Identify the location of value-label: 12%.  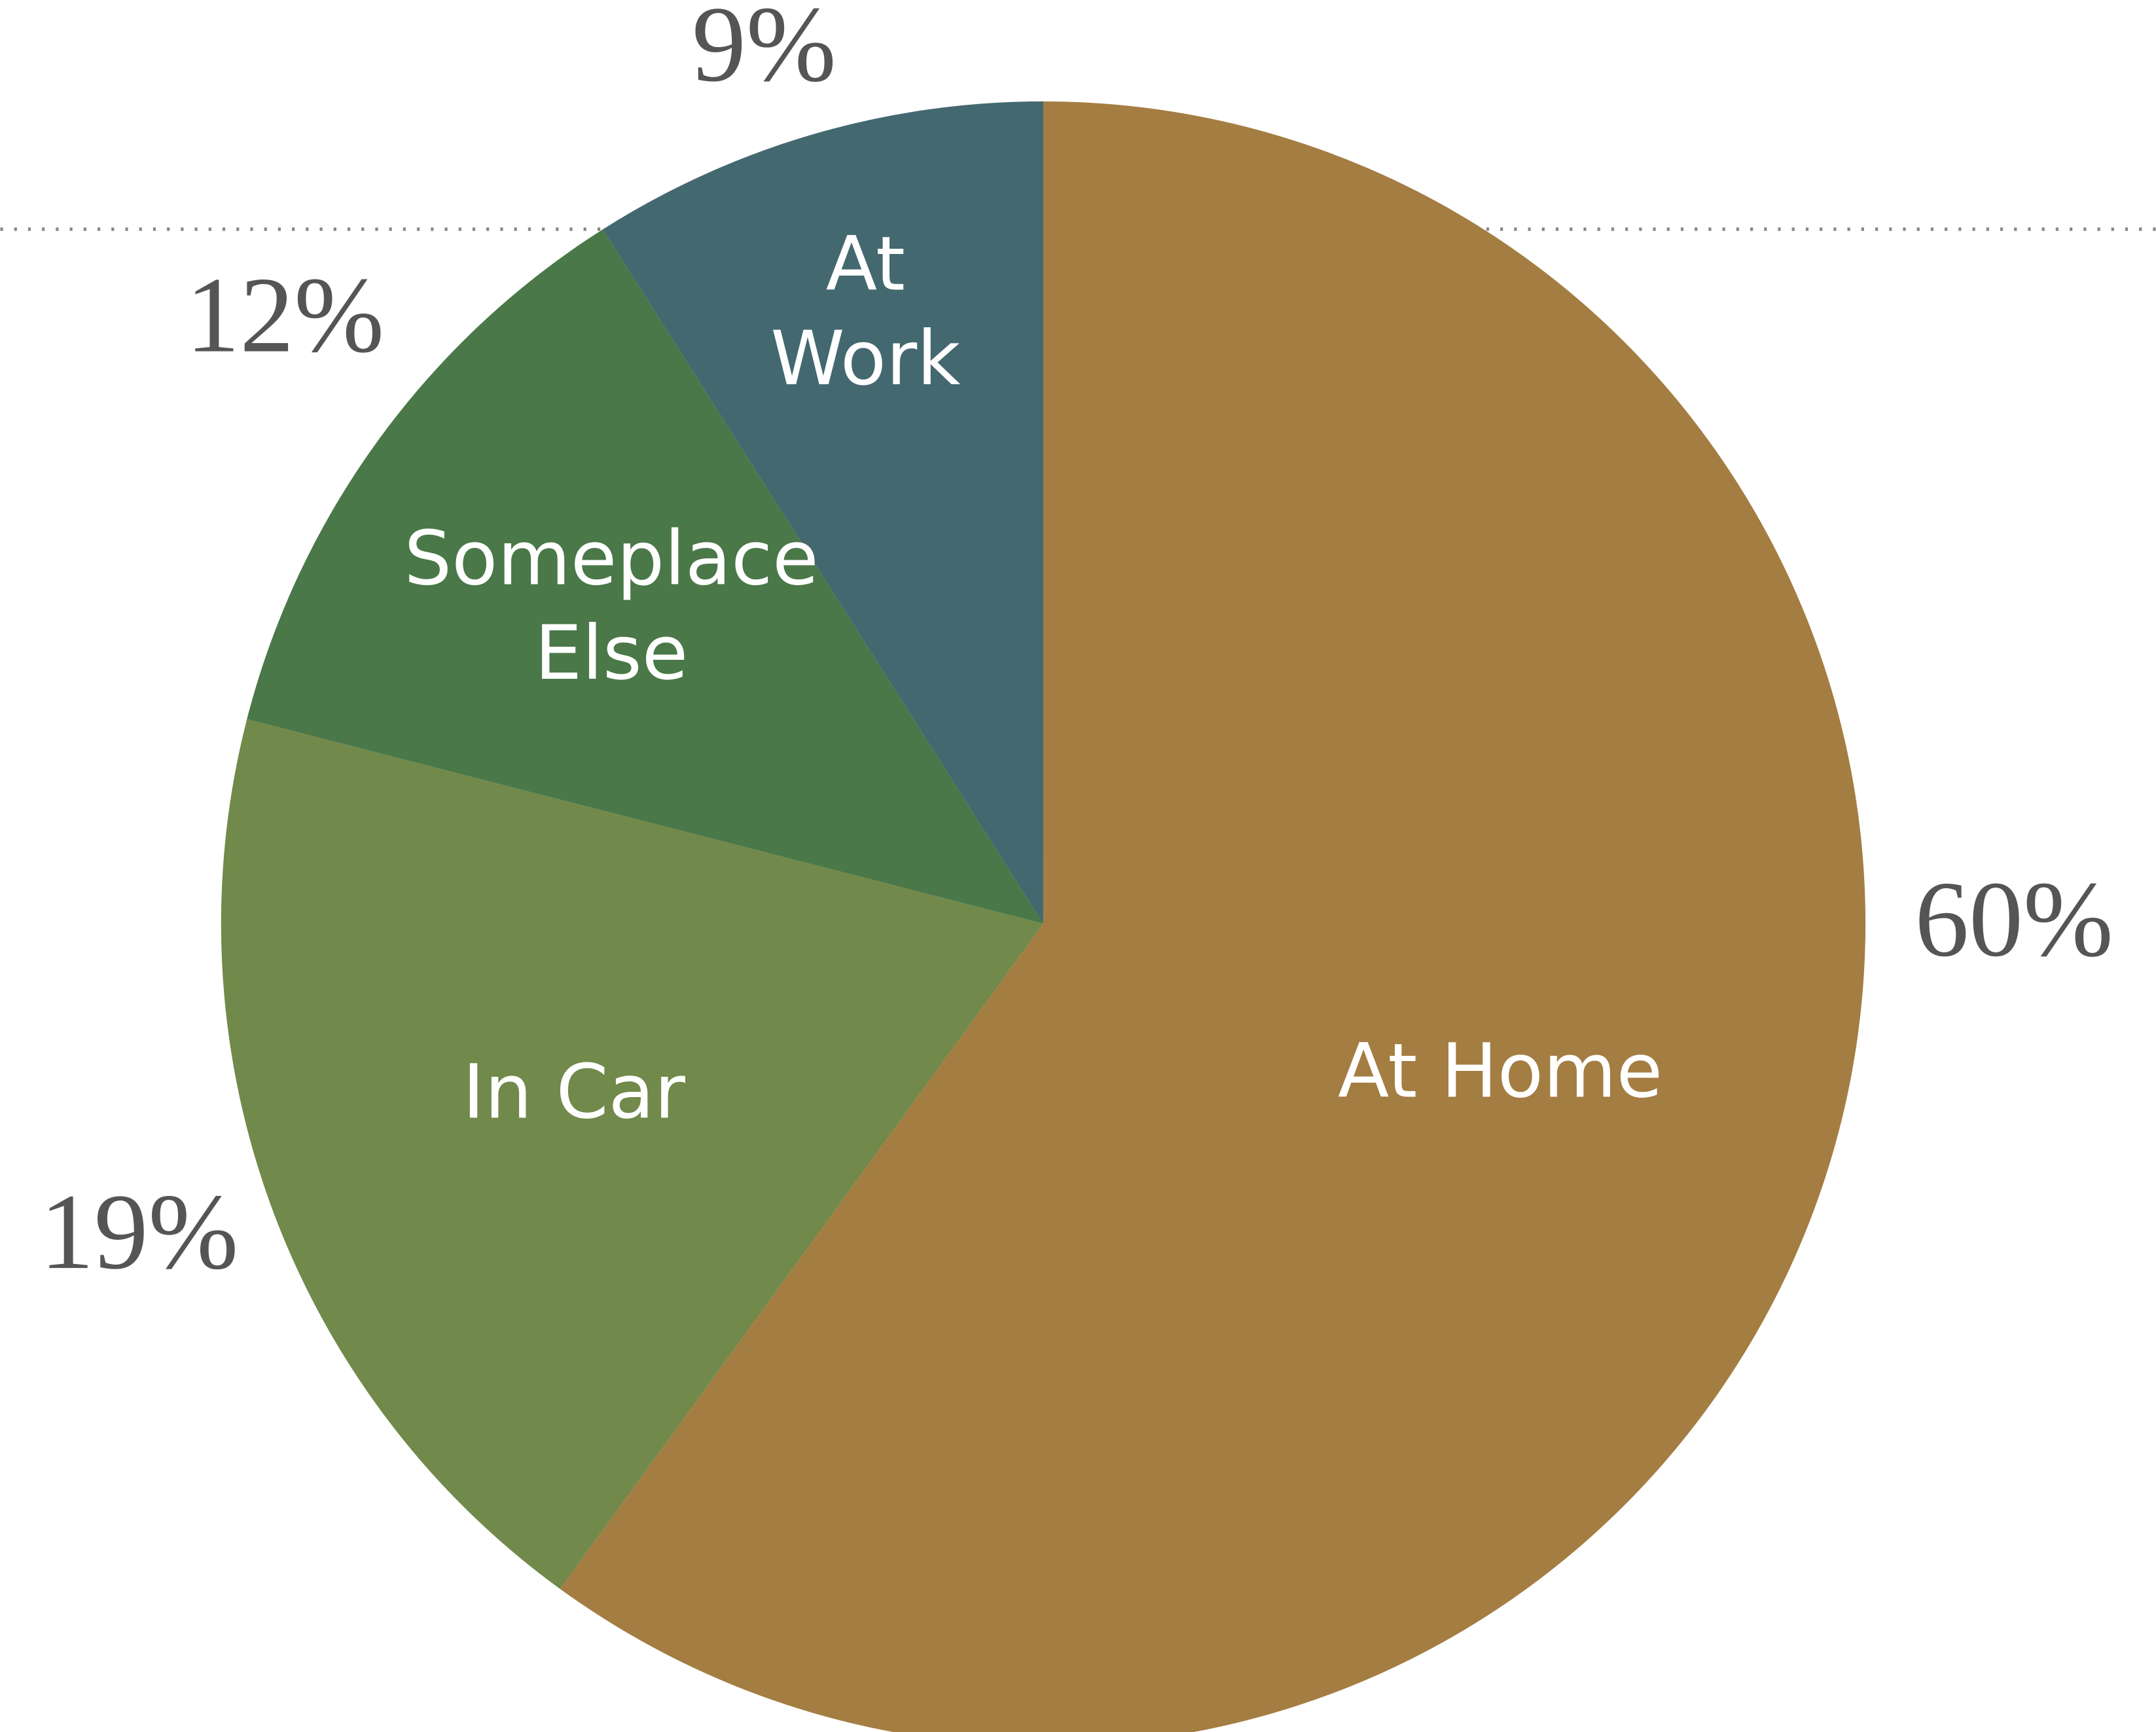
(285, 315).